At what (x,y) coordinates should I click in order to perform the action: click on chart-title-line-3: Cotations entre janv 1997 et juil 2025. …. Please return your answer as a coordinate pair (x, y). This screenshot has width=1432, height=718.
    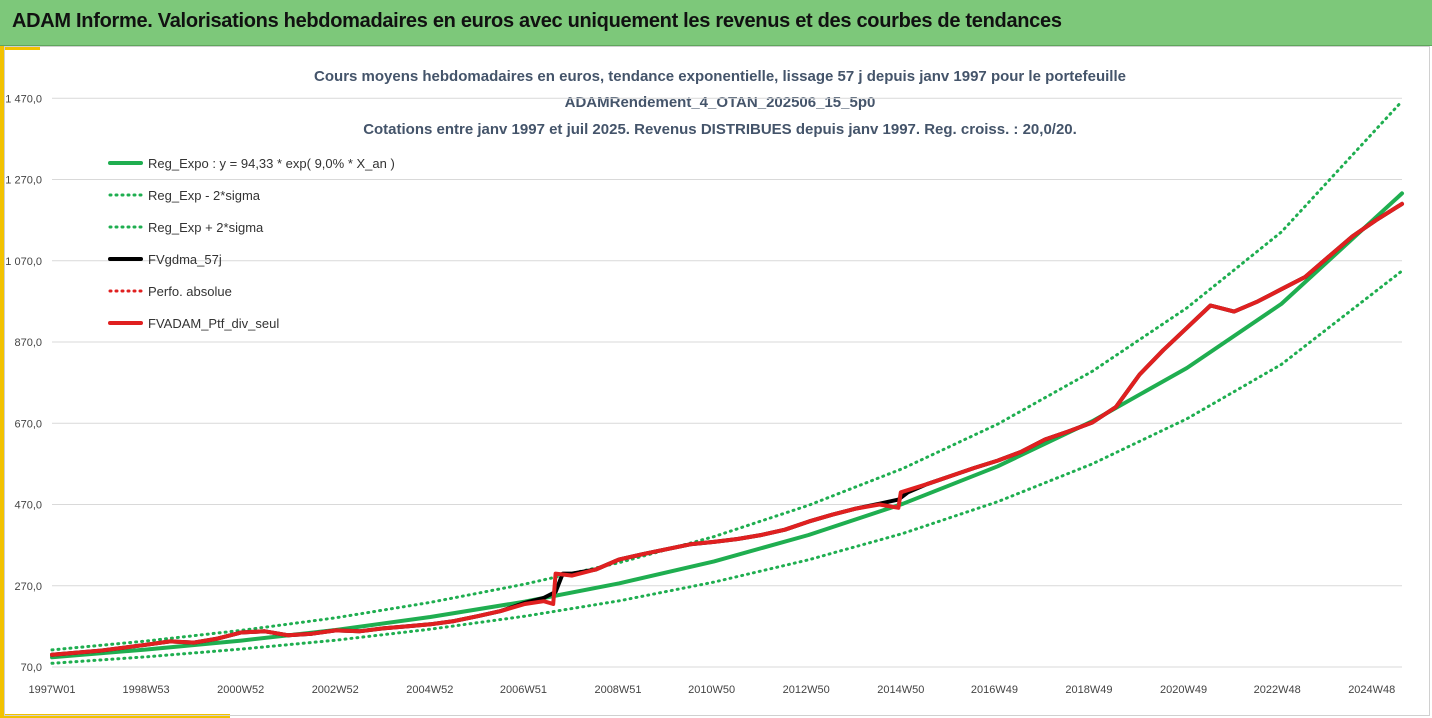
    Looking at the image, I should click on (720, 129).